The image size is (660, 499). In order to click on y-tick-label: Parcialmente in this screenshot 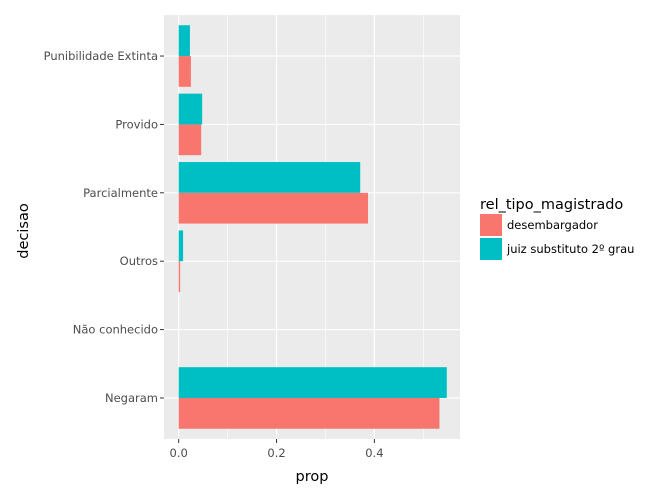, I will do `click(120, 193)`.